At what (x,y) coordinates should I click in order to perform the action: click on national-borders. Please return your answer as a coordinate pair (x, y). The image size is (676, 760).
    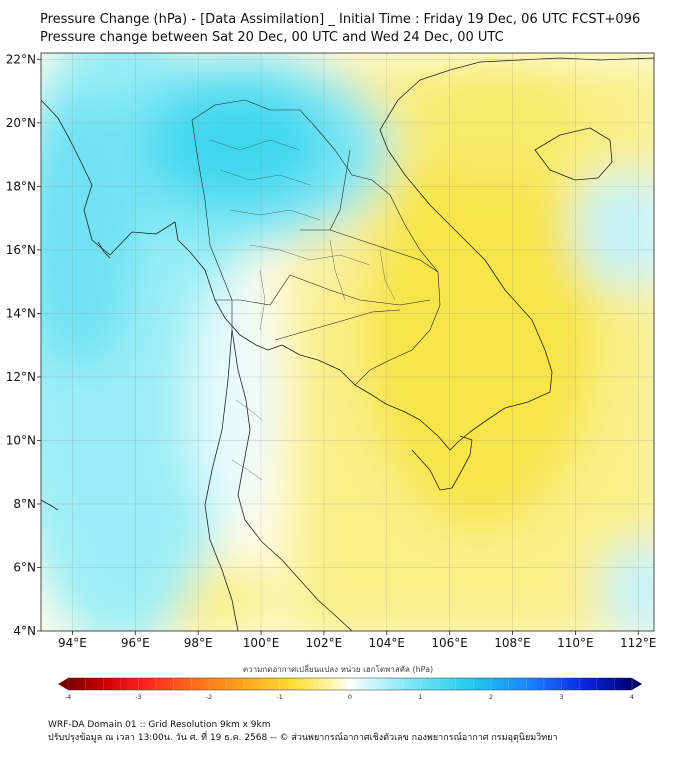
    Looking at the image, I should click on (316, 242).